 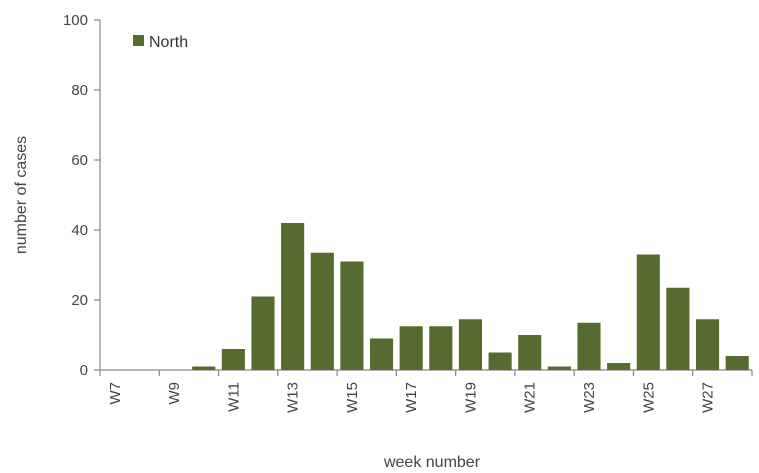 What do you see at coordinates (233, 359) in the screenshot?
I see `bar-w11` at bounding box center [233, 359].